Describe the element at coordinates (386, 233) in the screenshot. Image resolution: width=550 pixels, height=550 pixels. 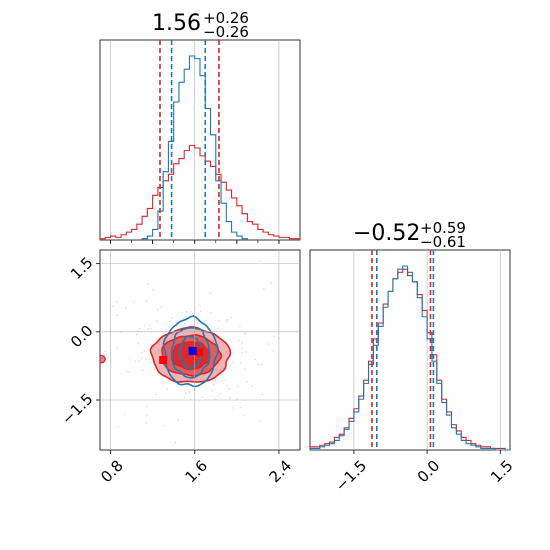
I see `param-2-title-median: −0.52` at that location.